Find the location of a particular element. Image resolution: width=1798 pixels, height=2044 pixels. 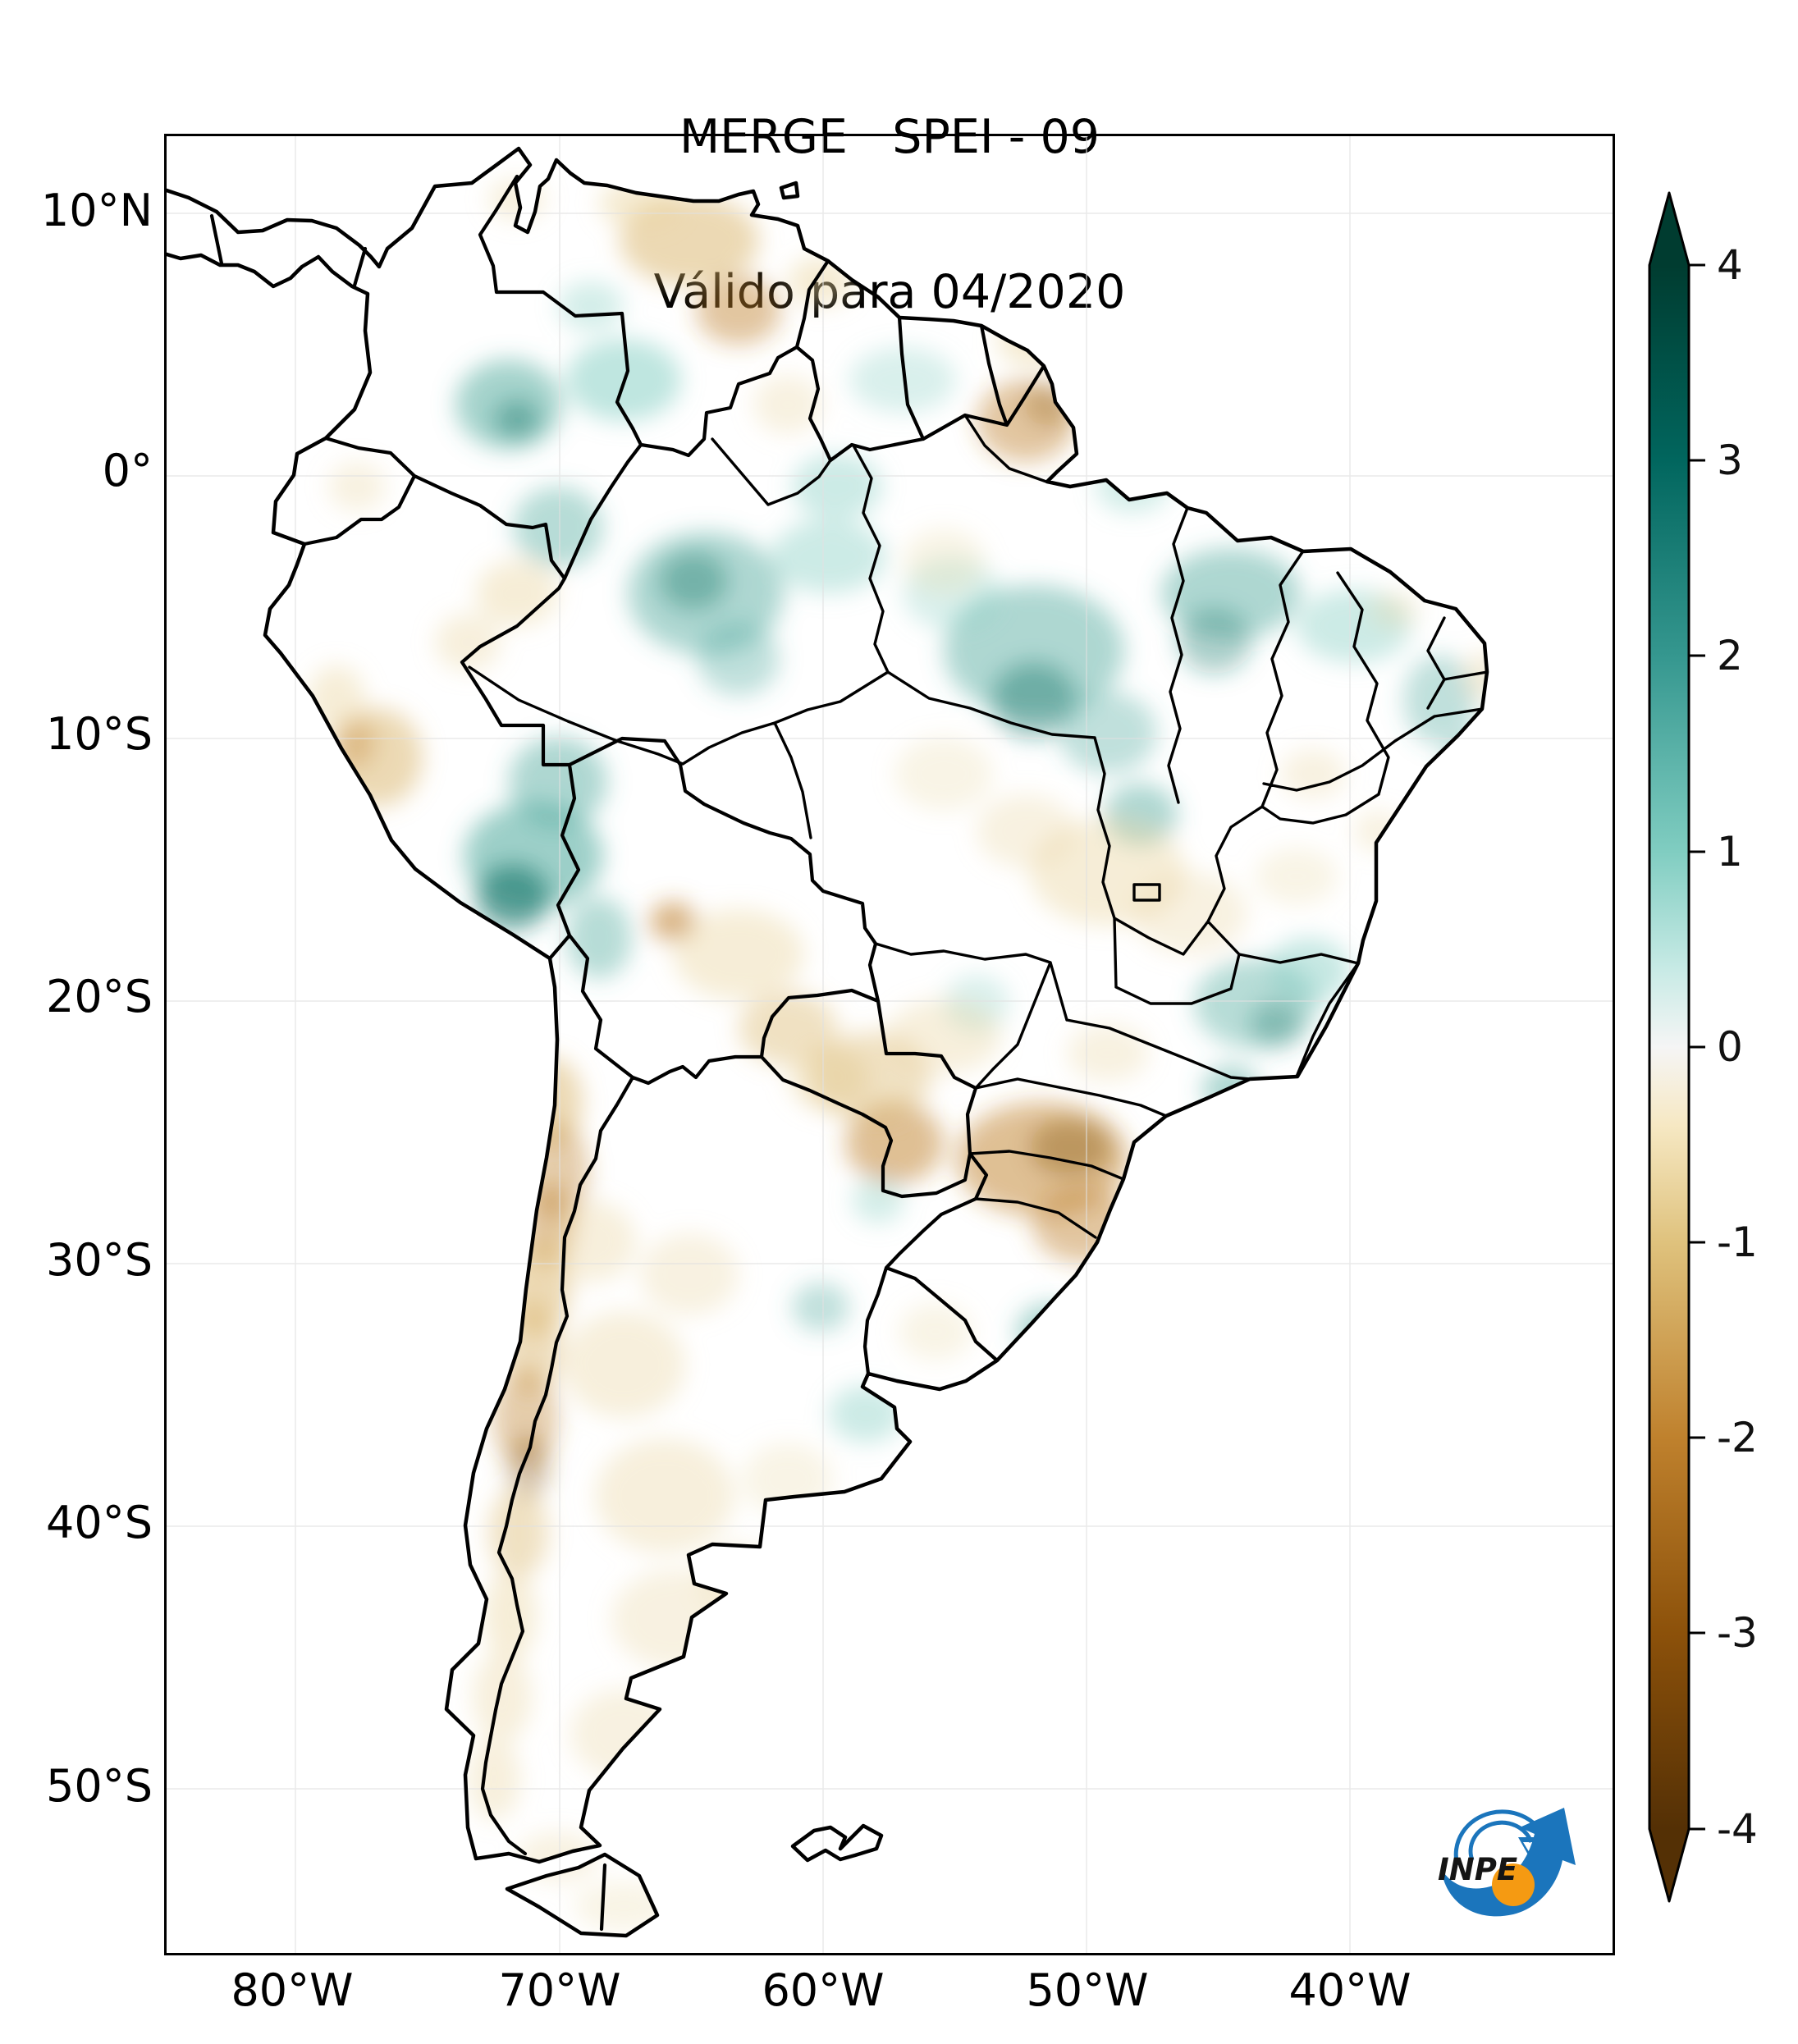

y-axis-label-30s: 30°S is located at coordinates (99, 1260).